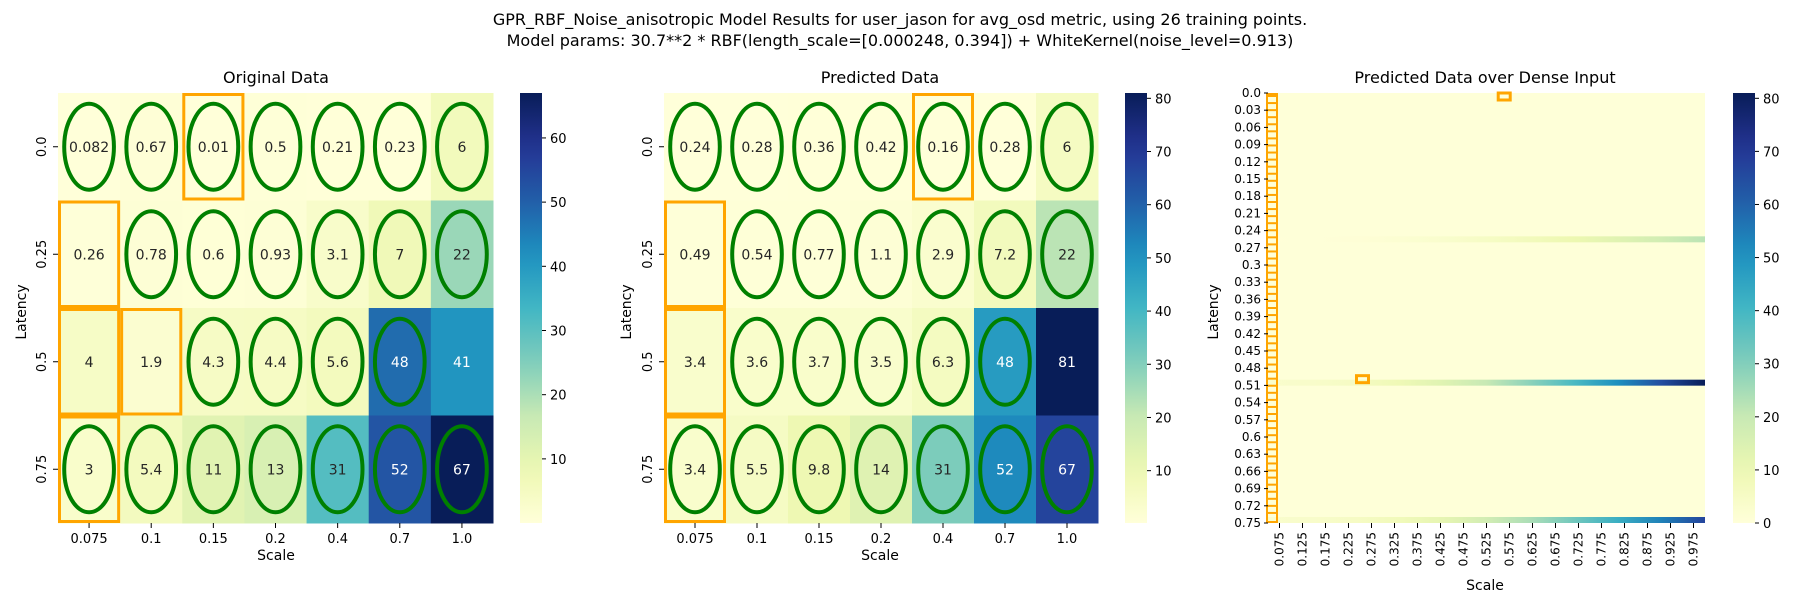 The width and height of the screenshot is (1800, 600). I want to click on cell-value-label: 3.4, so click(695, 363).